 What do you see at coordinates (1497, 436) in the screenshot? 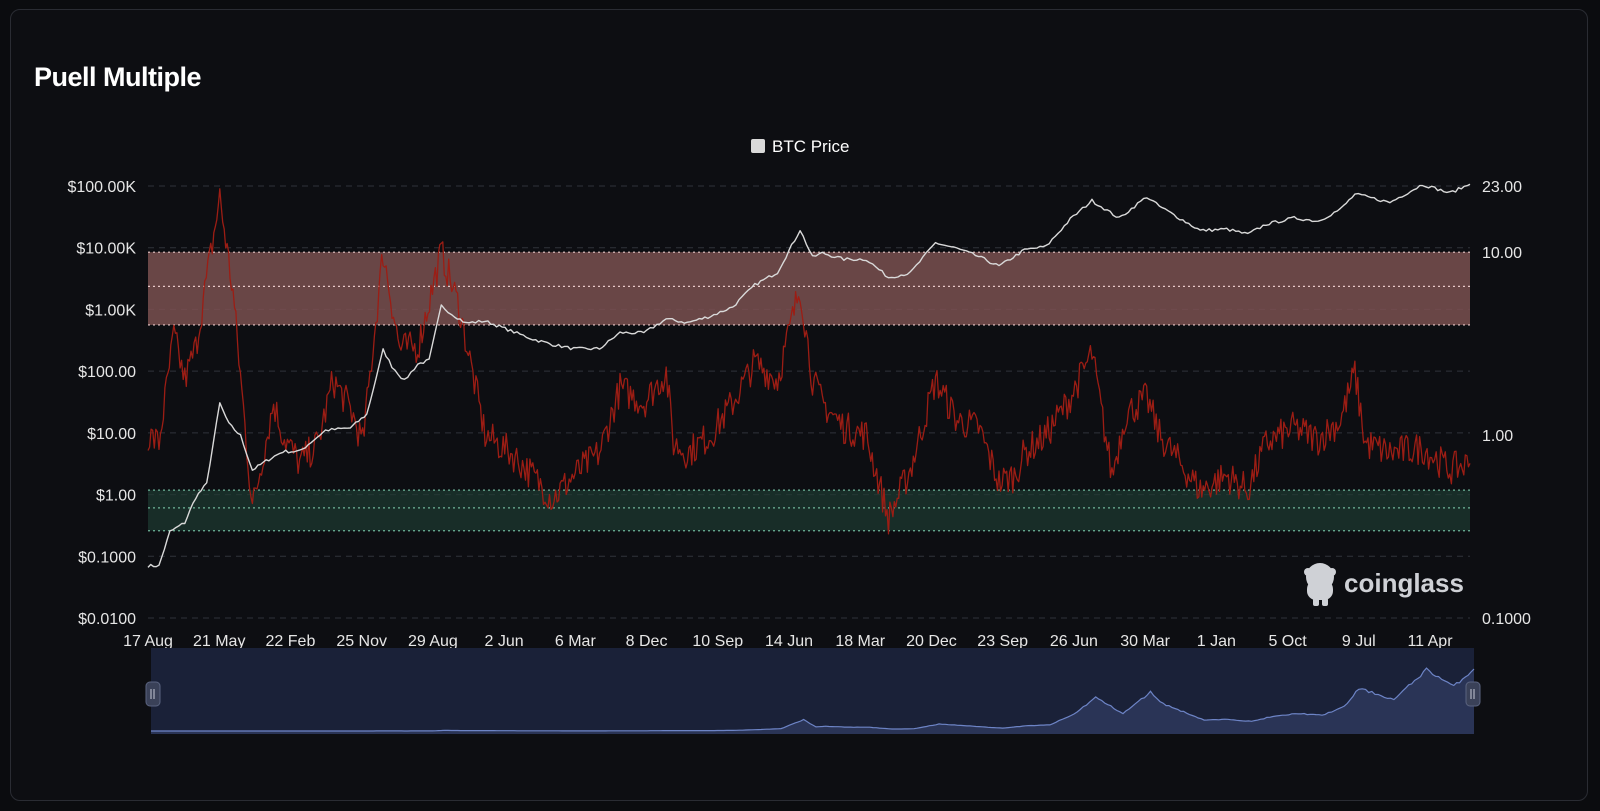
I see `y-right-tick-label: 1.00` at bounding box center [1497, 436].